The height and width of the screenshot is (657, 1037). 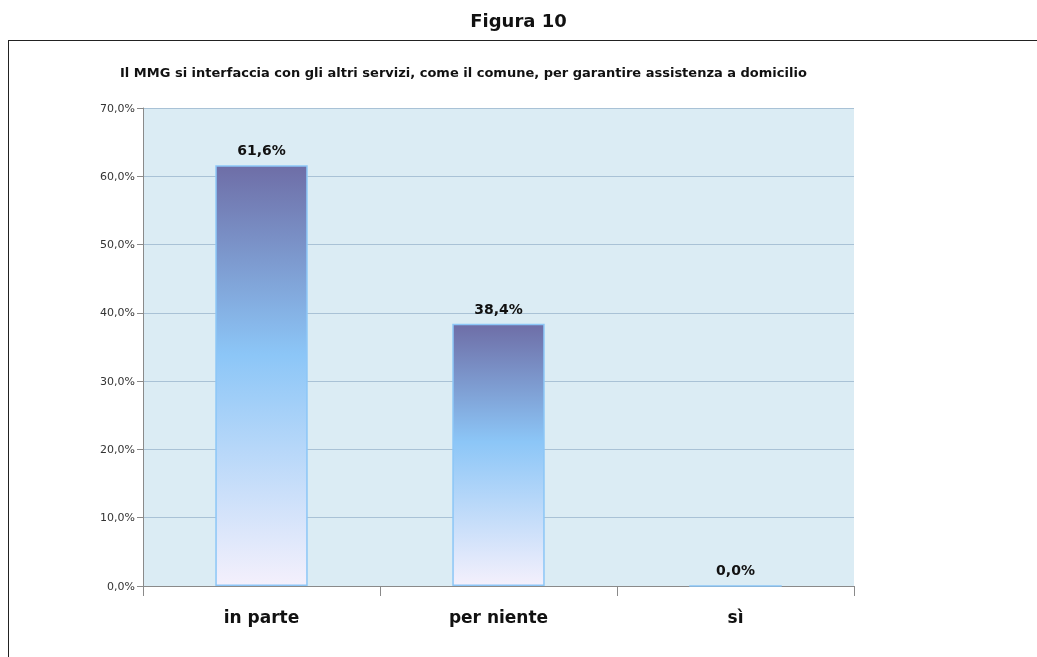 What do you see at coordinates (121, 586) in the screenshot?
I see `y-tick-label: 0,0%` at bounding box center [121, 586].